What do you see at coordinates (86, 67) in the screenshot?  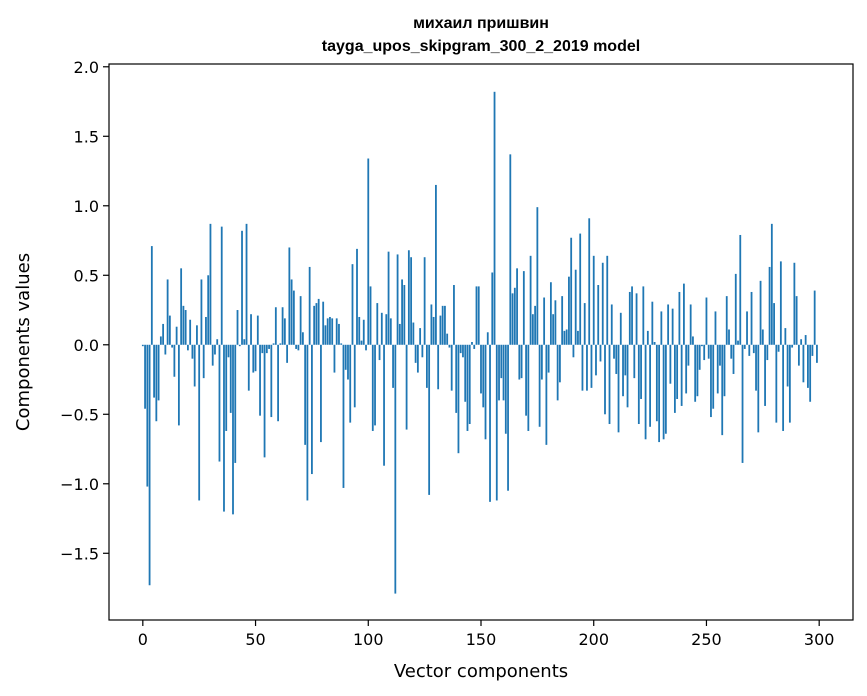 I see `y-tick-label: 2.0` at bounding box center [86, 67].